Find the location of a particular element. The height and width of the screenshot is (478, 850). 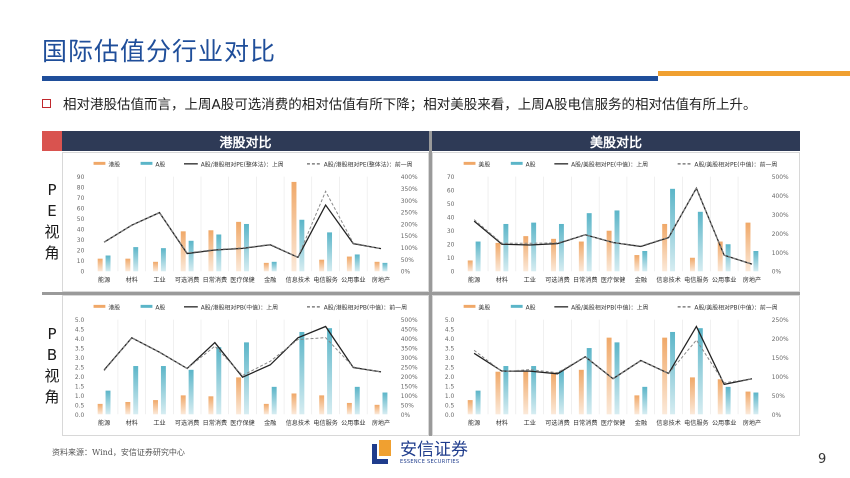

y2-tick-label: 400% is located at coordinates (780, 197).